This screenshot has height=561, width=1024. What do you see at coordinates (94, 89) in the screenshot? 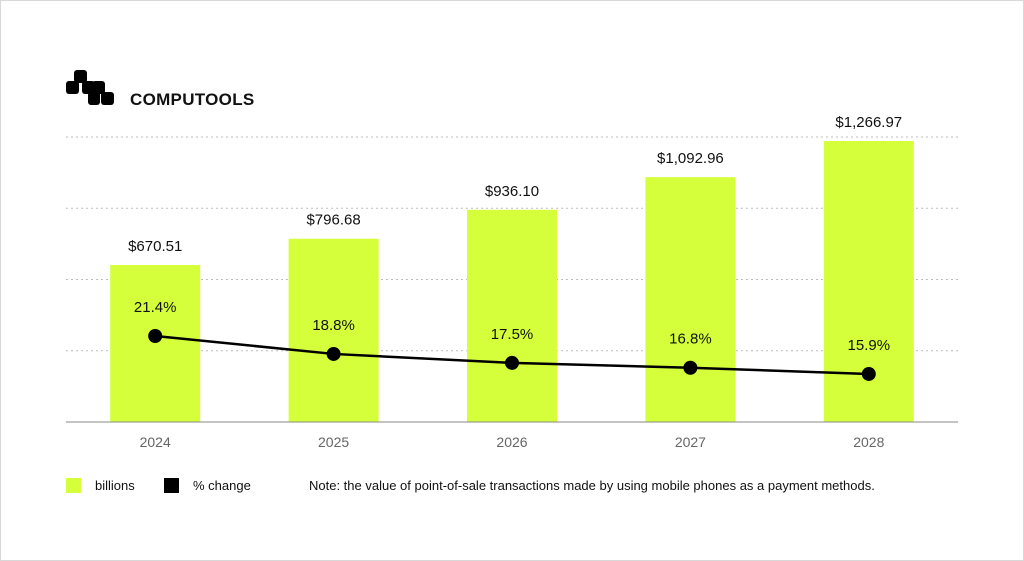
I see `computools-logo-icon` at bounding box center [94, 89].